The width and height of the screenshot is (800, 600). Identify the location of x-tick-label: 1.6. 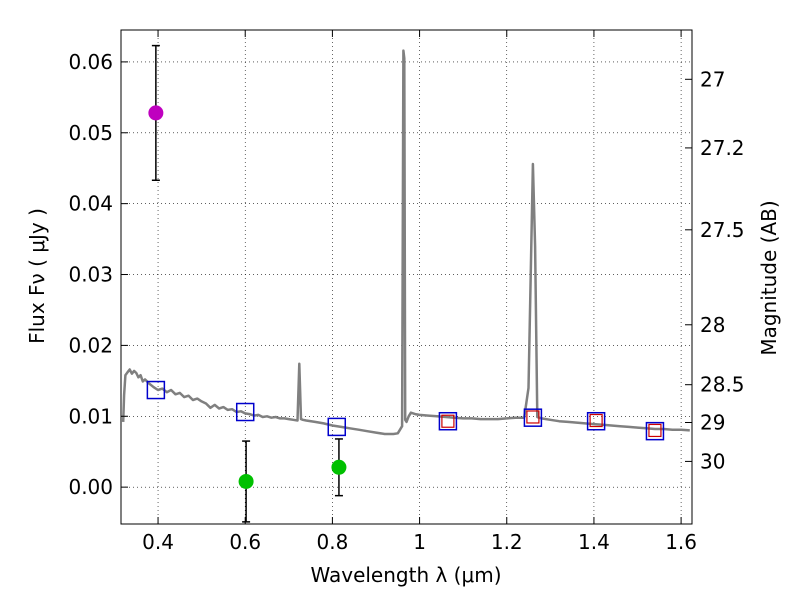
(681, 542).